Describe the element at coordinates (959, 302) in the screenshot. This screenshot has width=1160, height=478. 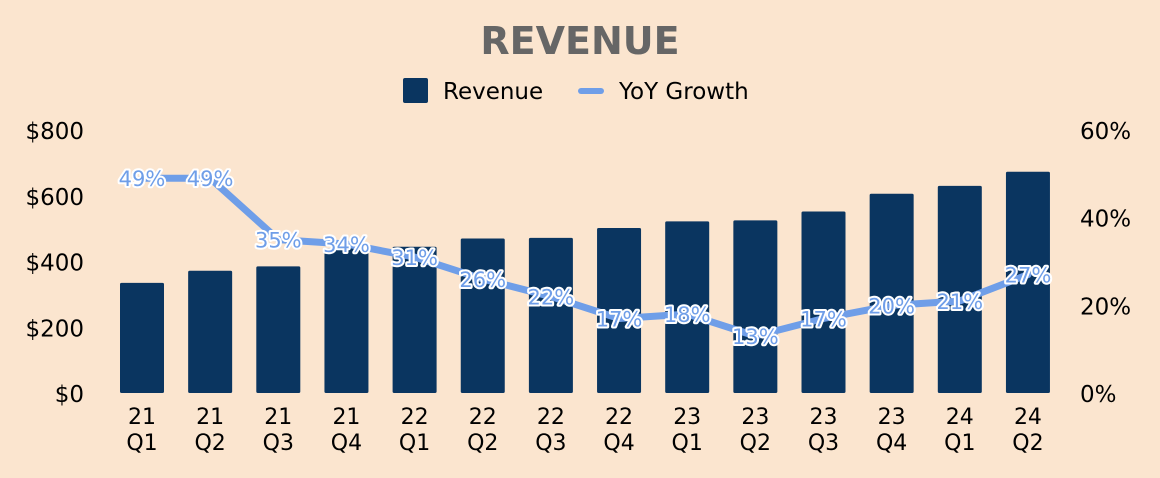
I see `yoy-data-label: 21%` at that location.